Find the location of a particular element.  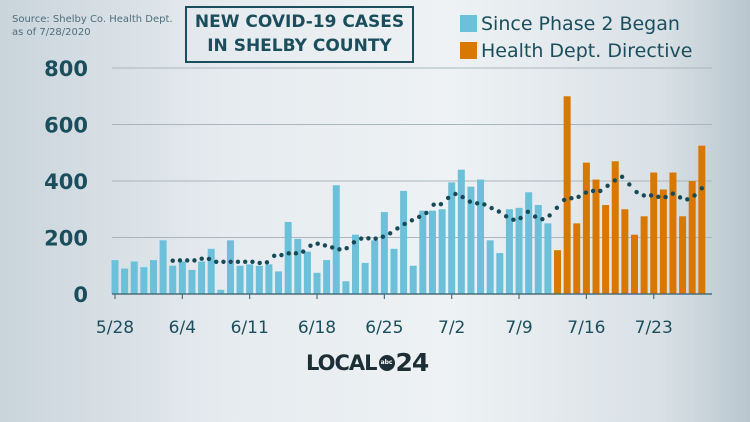

x-tick-label: 7/2 is located at coordinates (451, 328).